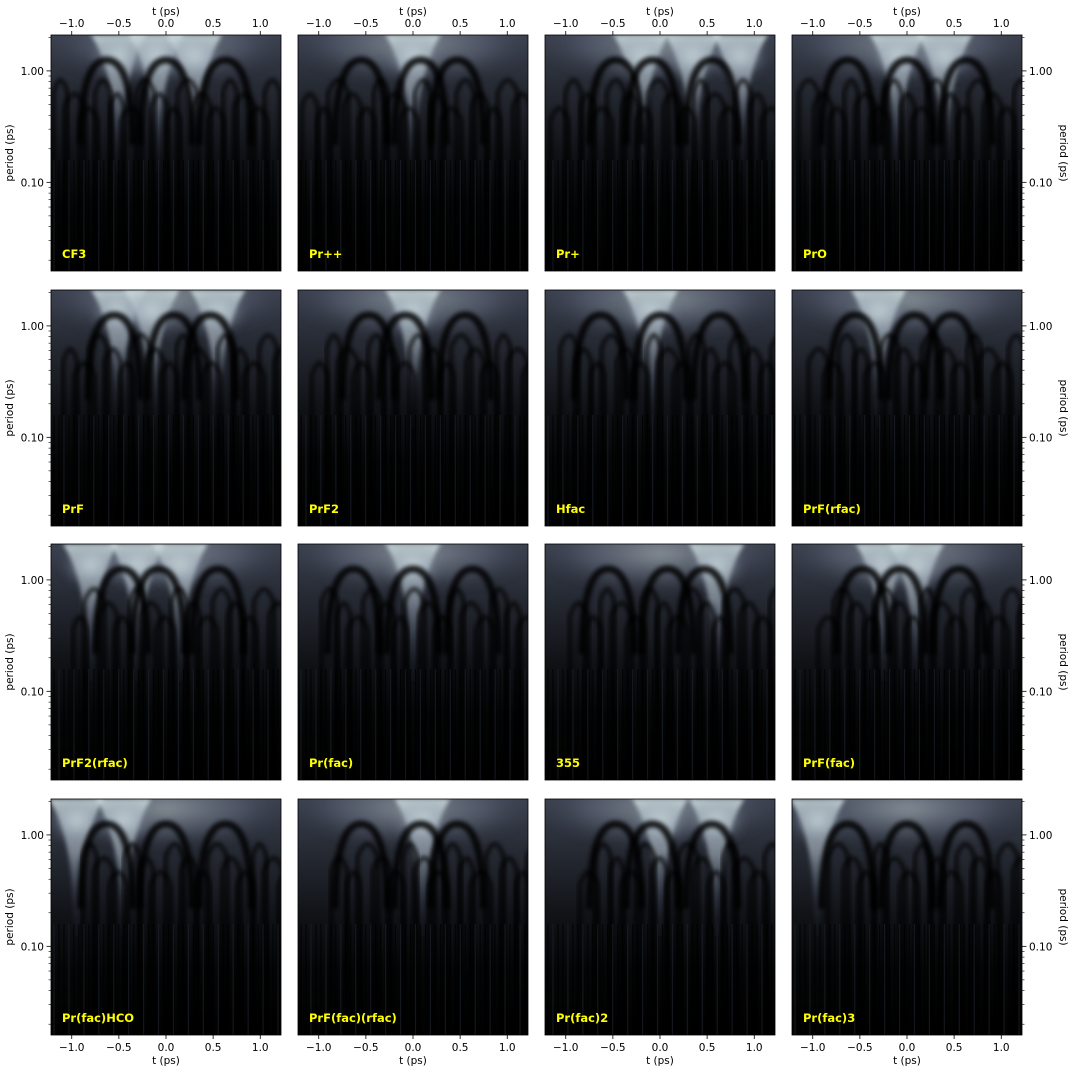  I want to click on panel-label: Pr(fac)3, so click(829, 1018).